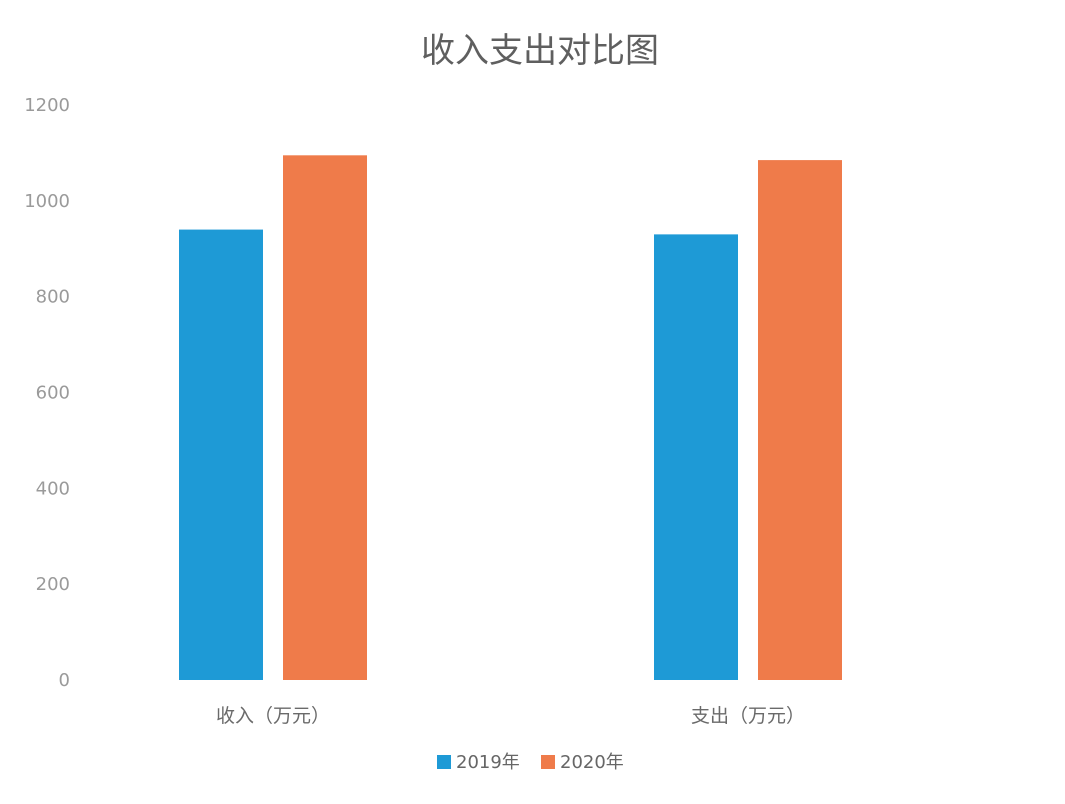  Describe the element at coordinates (592, 762) in the screenshot. I see `legend-label: 2020年` at that location.